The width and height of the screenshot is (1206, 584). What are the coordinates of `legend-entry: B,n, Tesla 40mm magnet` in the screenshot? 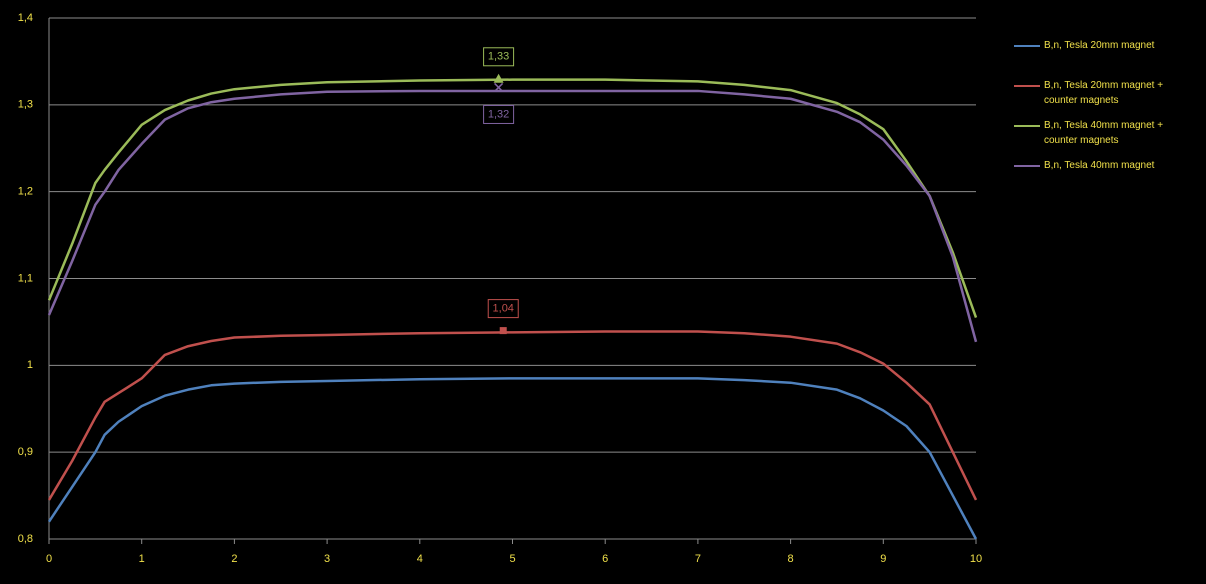 It's located at (1106, 173).